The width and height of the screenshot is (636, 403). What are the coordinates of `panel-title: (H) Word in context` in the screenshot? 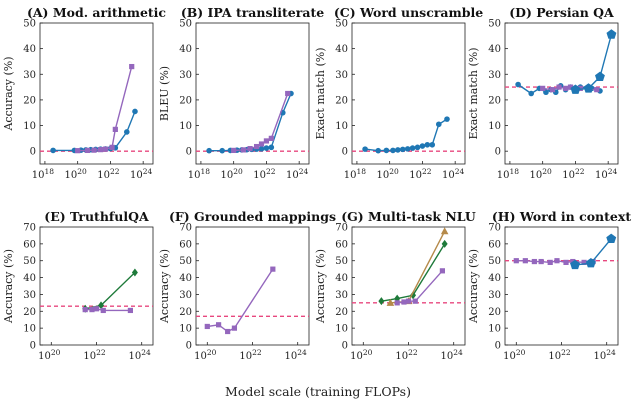 It's located at (561, 216).